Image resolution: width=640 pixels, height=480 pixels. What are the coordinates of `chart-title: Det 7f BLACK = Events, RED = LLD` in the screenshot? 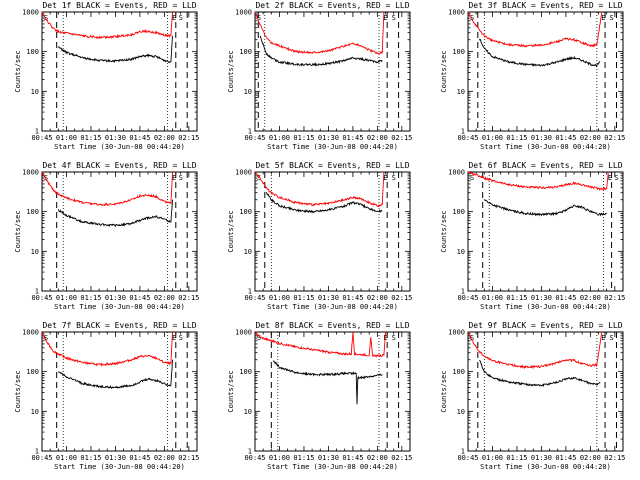 It's located at (119, 325).